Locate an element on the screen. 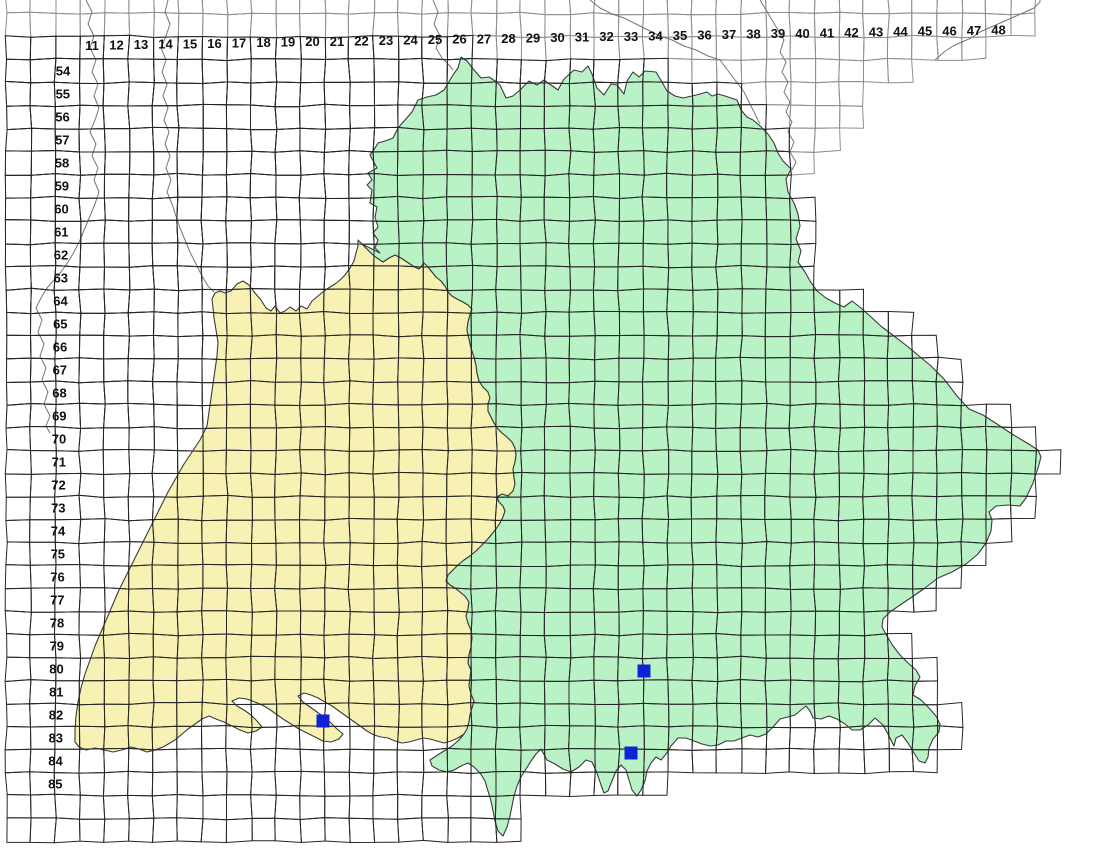 The width and height of the screenshot is (1100, 849). state-border-line is located at coordinates (187, 146).